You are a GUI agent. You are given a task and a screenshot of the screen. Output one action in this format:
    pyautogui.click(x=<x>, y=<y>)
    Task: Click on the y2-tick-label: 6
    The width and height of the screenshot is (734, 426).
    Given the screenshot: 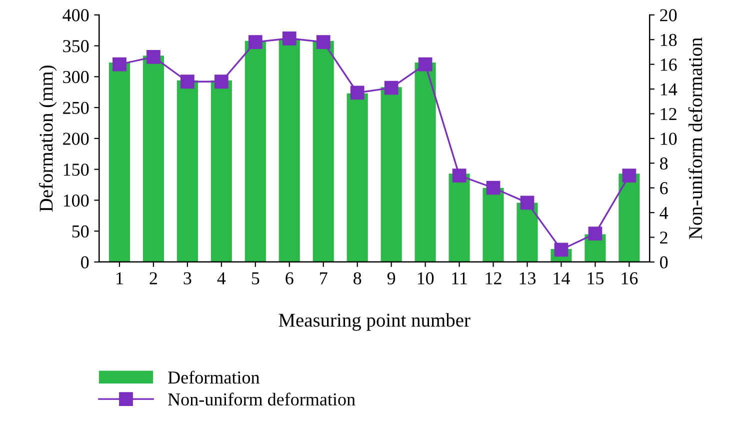 What is the action you would take?
    pyautogui.click(x=664, y=188)
    